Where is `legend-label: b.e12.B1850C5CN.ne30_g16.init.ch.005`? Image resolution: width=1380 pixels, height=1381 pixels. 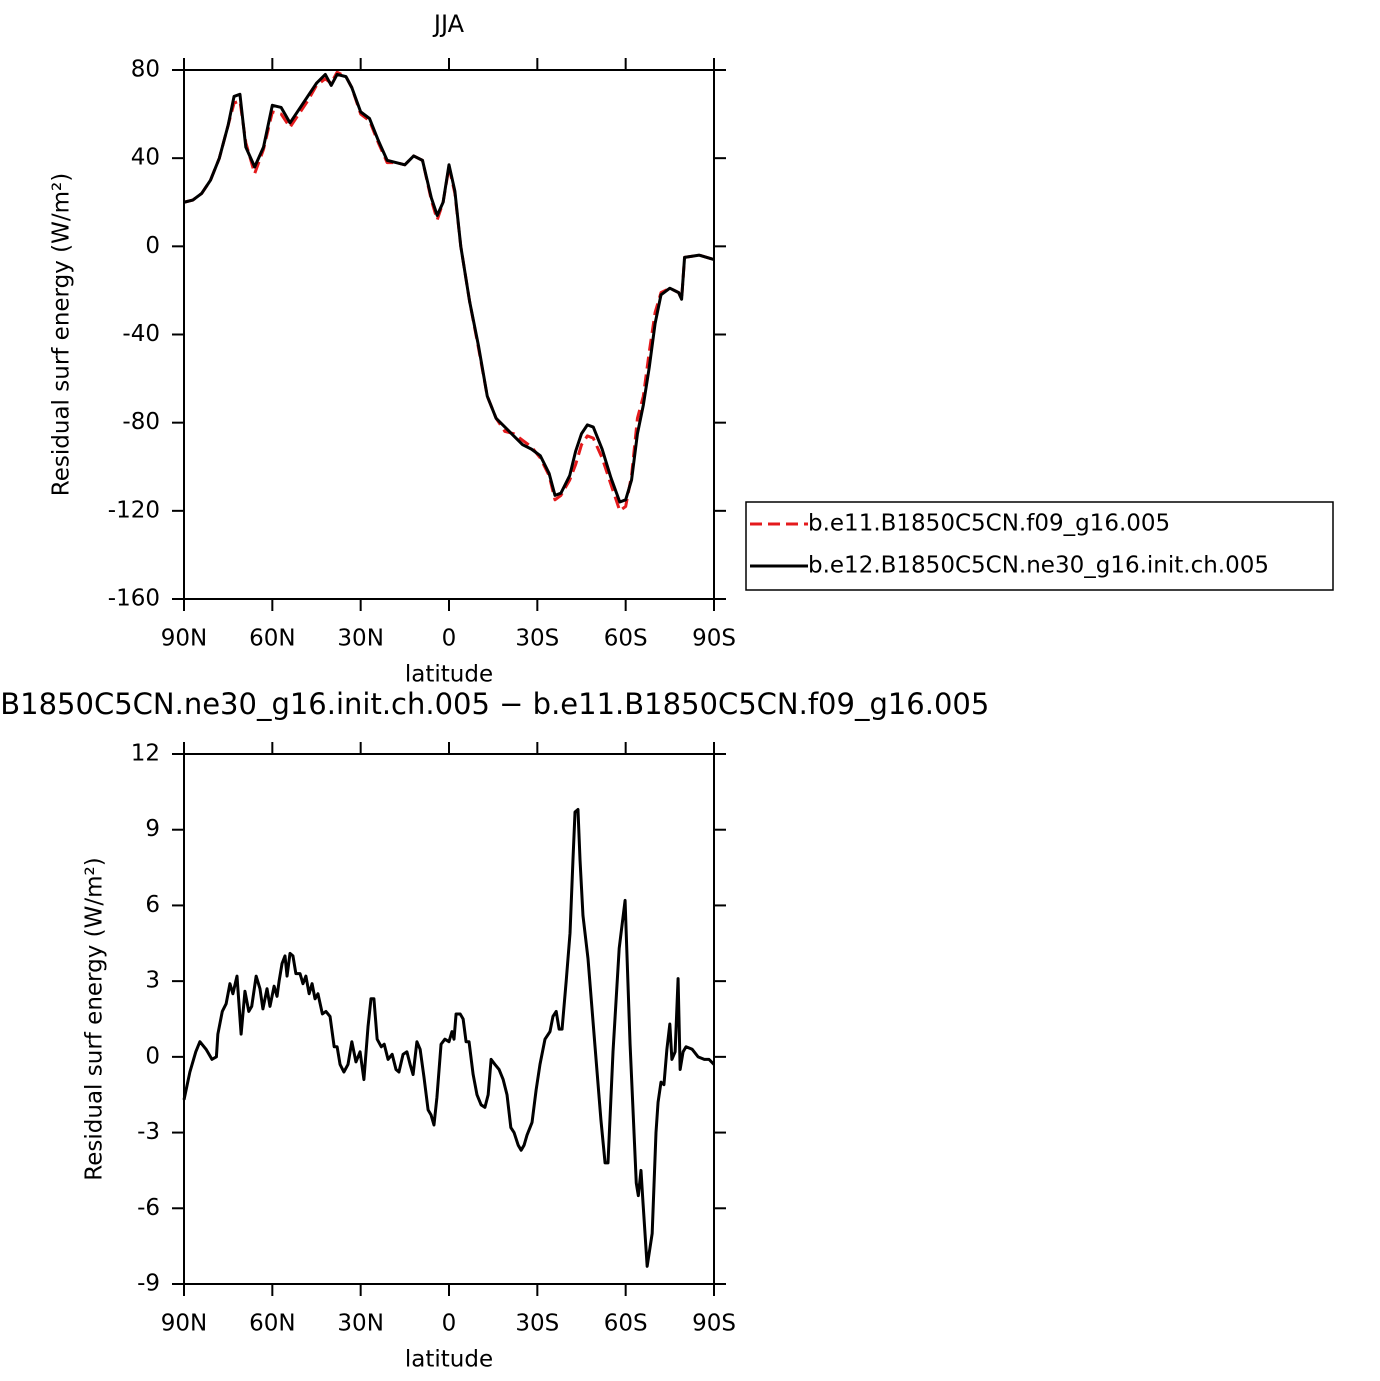 legend-label: b.e12.B1850C5CN.ne30_g16.init.ch.005 is located at coordinates (1038, 566).